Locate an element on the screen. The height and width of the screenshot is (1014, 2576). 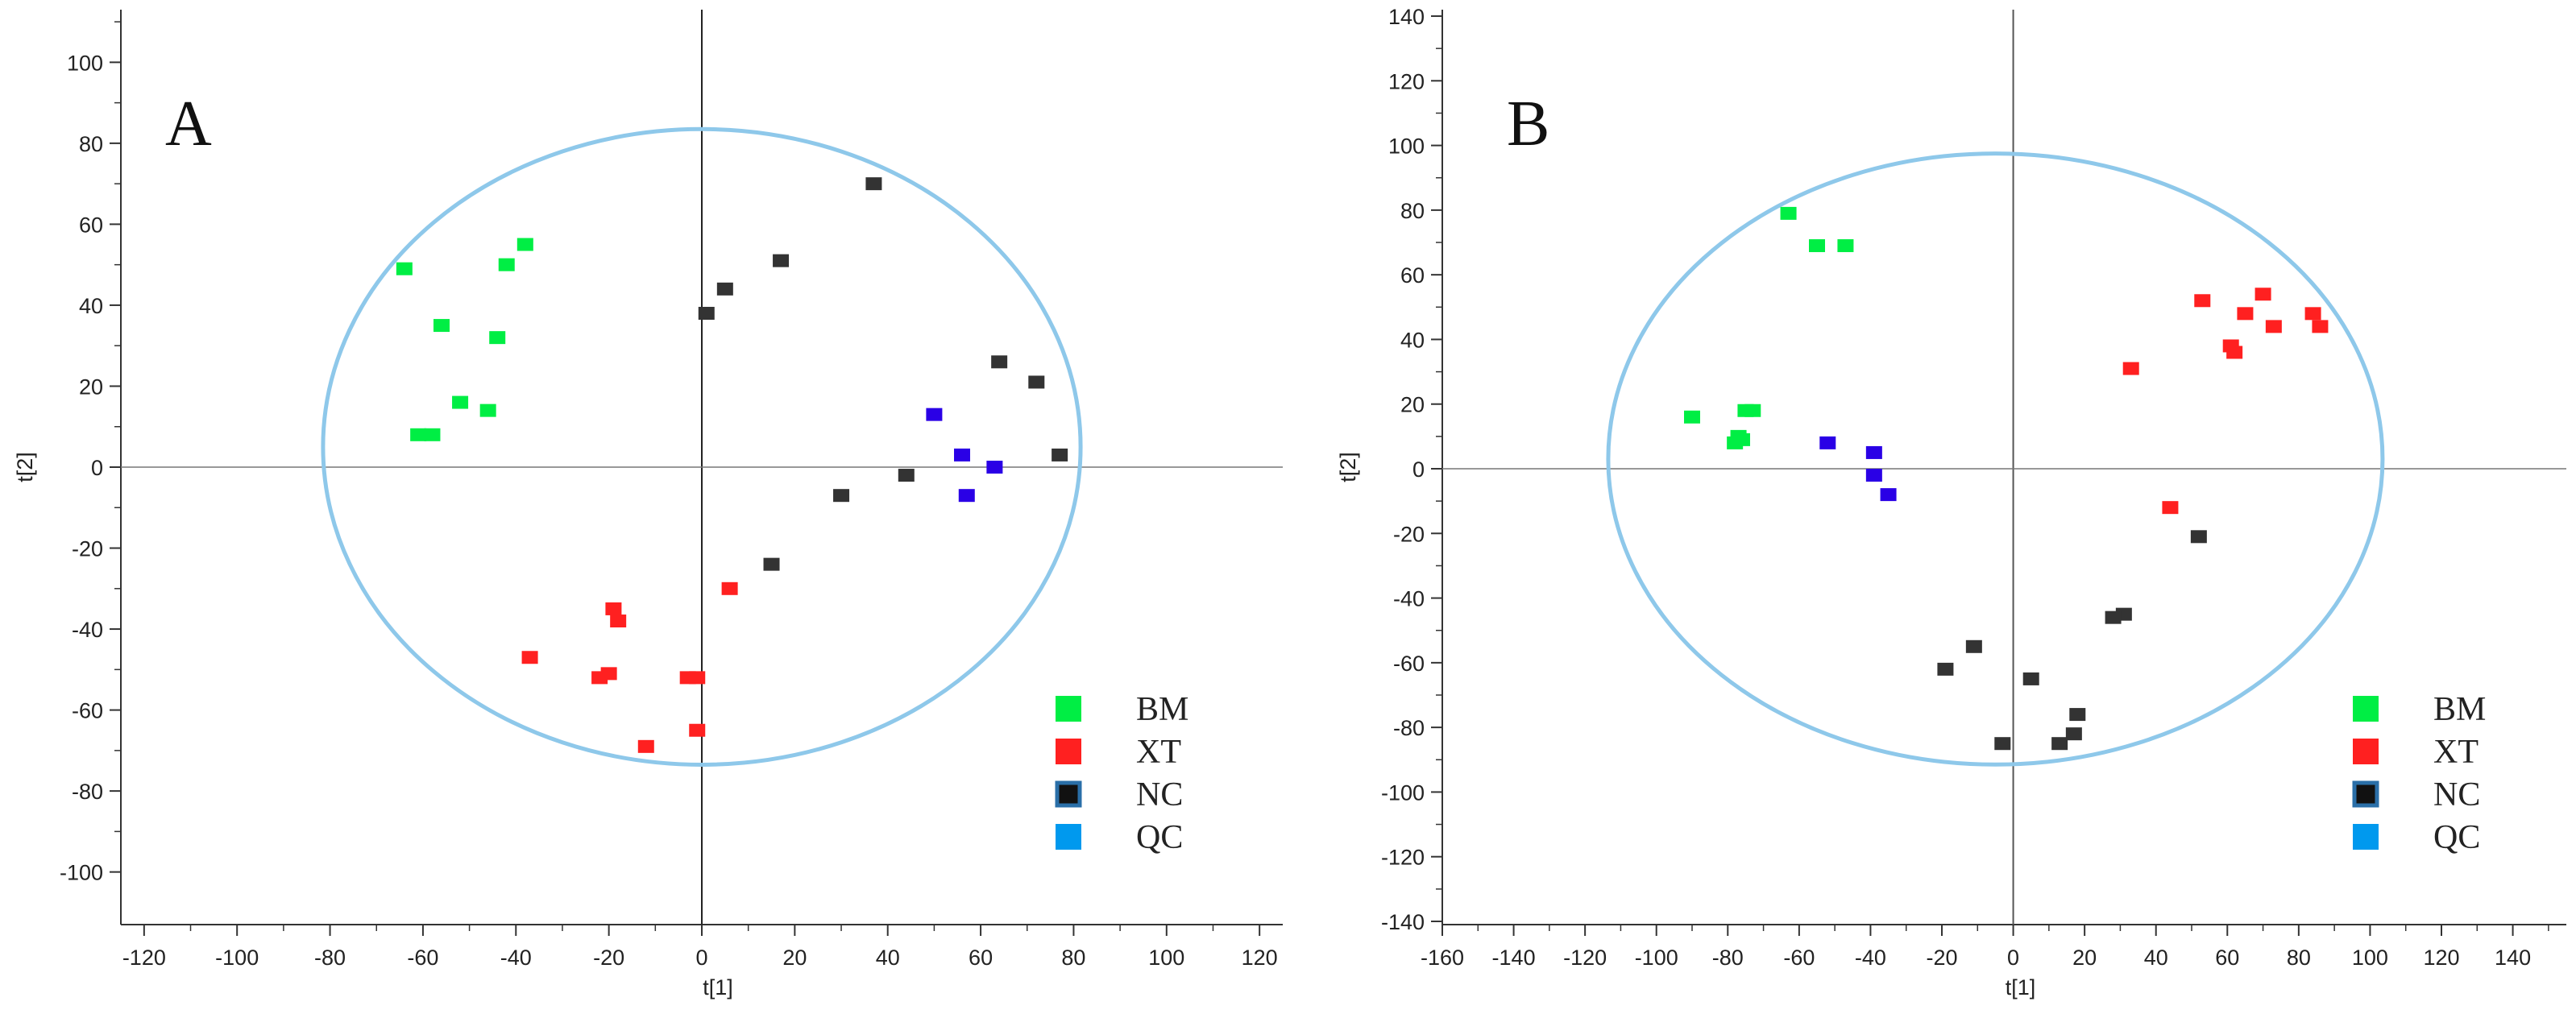
legend-label-bm: BM is located at coordinates (1162, 709).